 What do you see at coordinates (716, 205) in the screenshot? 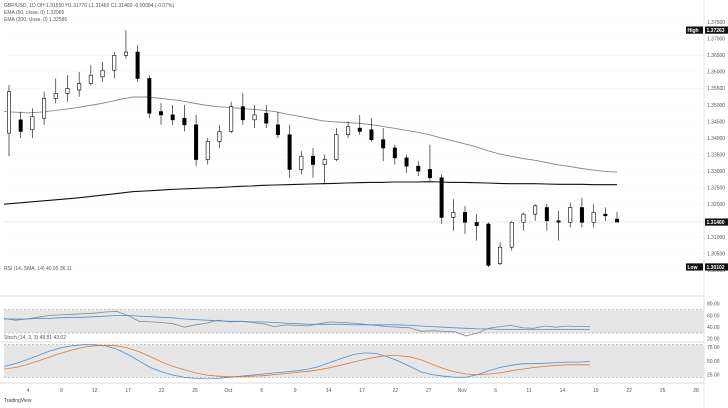
I see `price-tick-label: 1.32000` at bounding box center [716, 205].